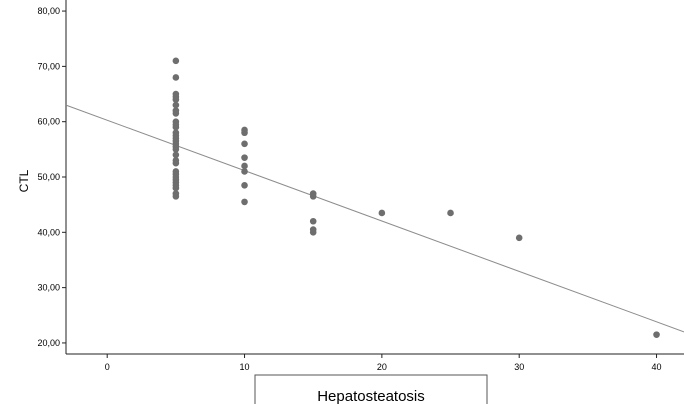 This screenshot has height=404, width=684. Describe the element at coordinates (48, 177) in the screenshot. I see `y-tick-label: 50,00` at that location.